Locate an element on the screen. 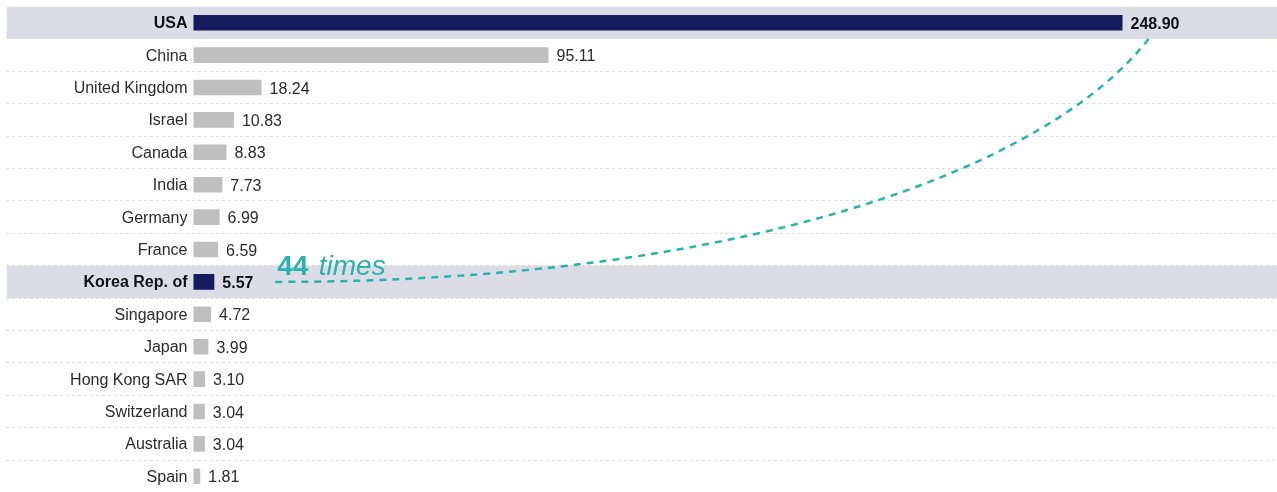  y-tick-label: Japan is located at coordinates (165, 347).